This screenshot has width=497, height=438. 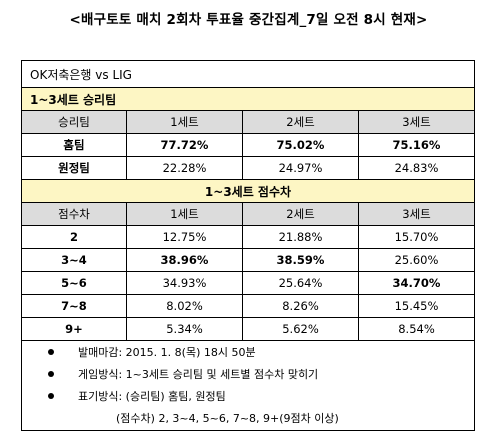 I want to click on table-cell: 75.16%, so click(x=416, y=145).